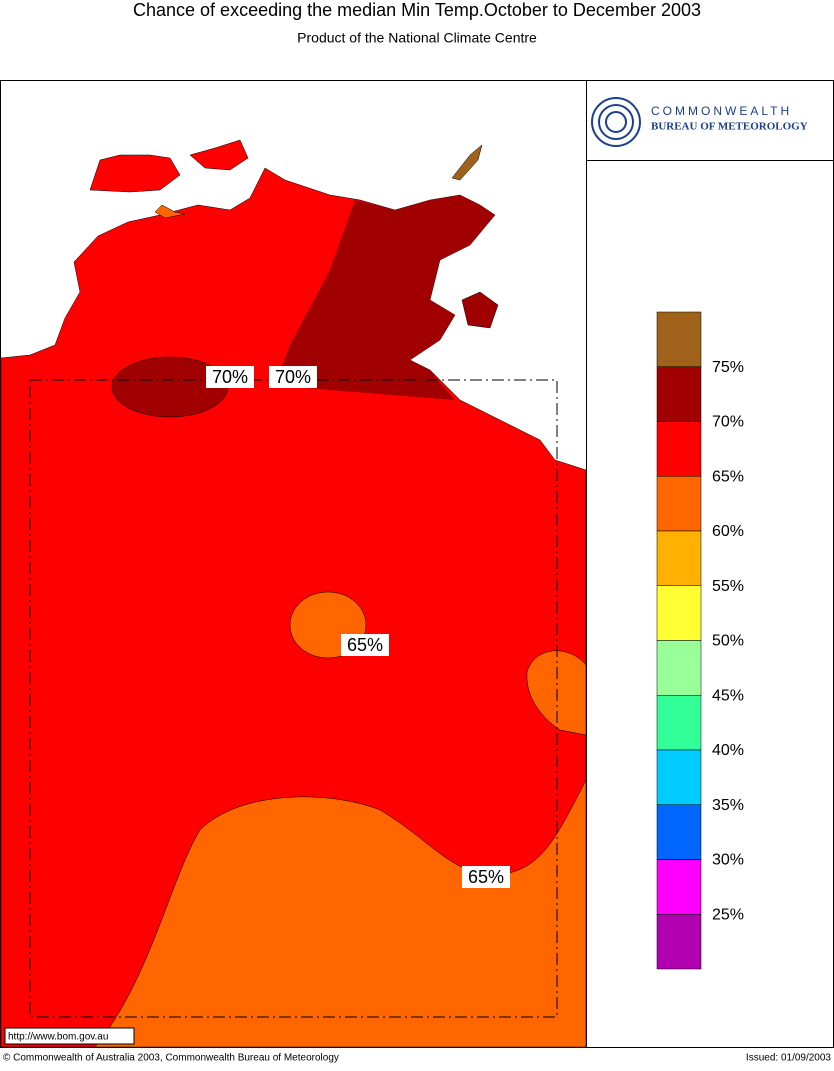  Describe the element at coordinates (789, 1058) in the screenshot. I see `issued: Issued: 01/09/2003` at that location.